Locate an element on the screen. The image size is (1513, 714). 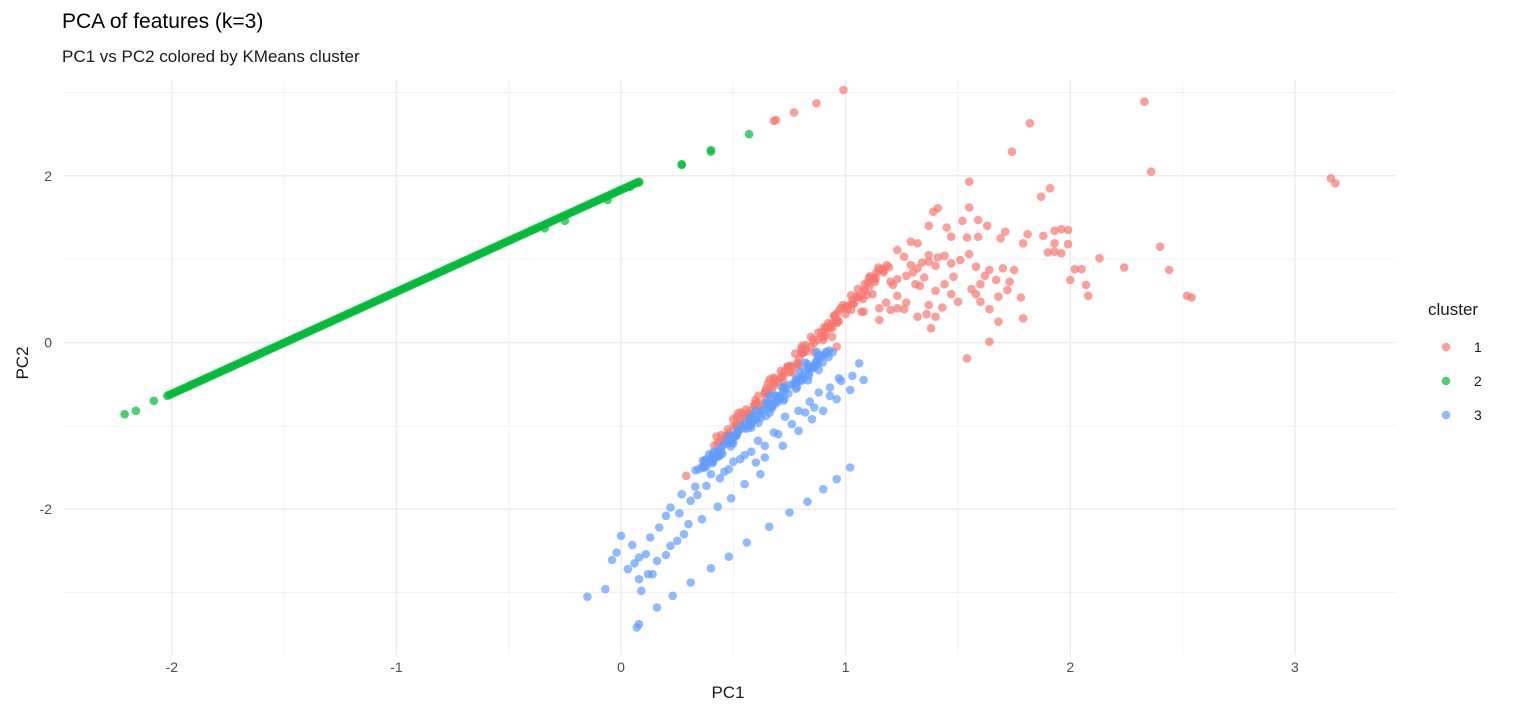
legend-label-3: 3 is located at coordinates (1478, 415).